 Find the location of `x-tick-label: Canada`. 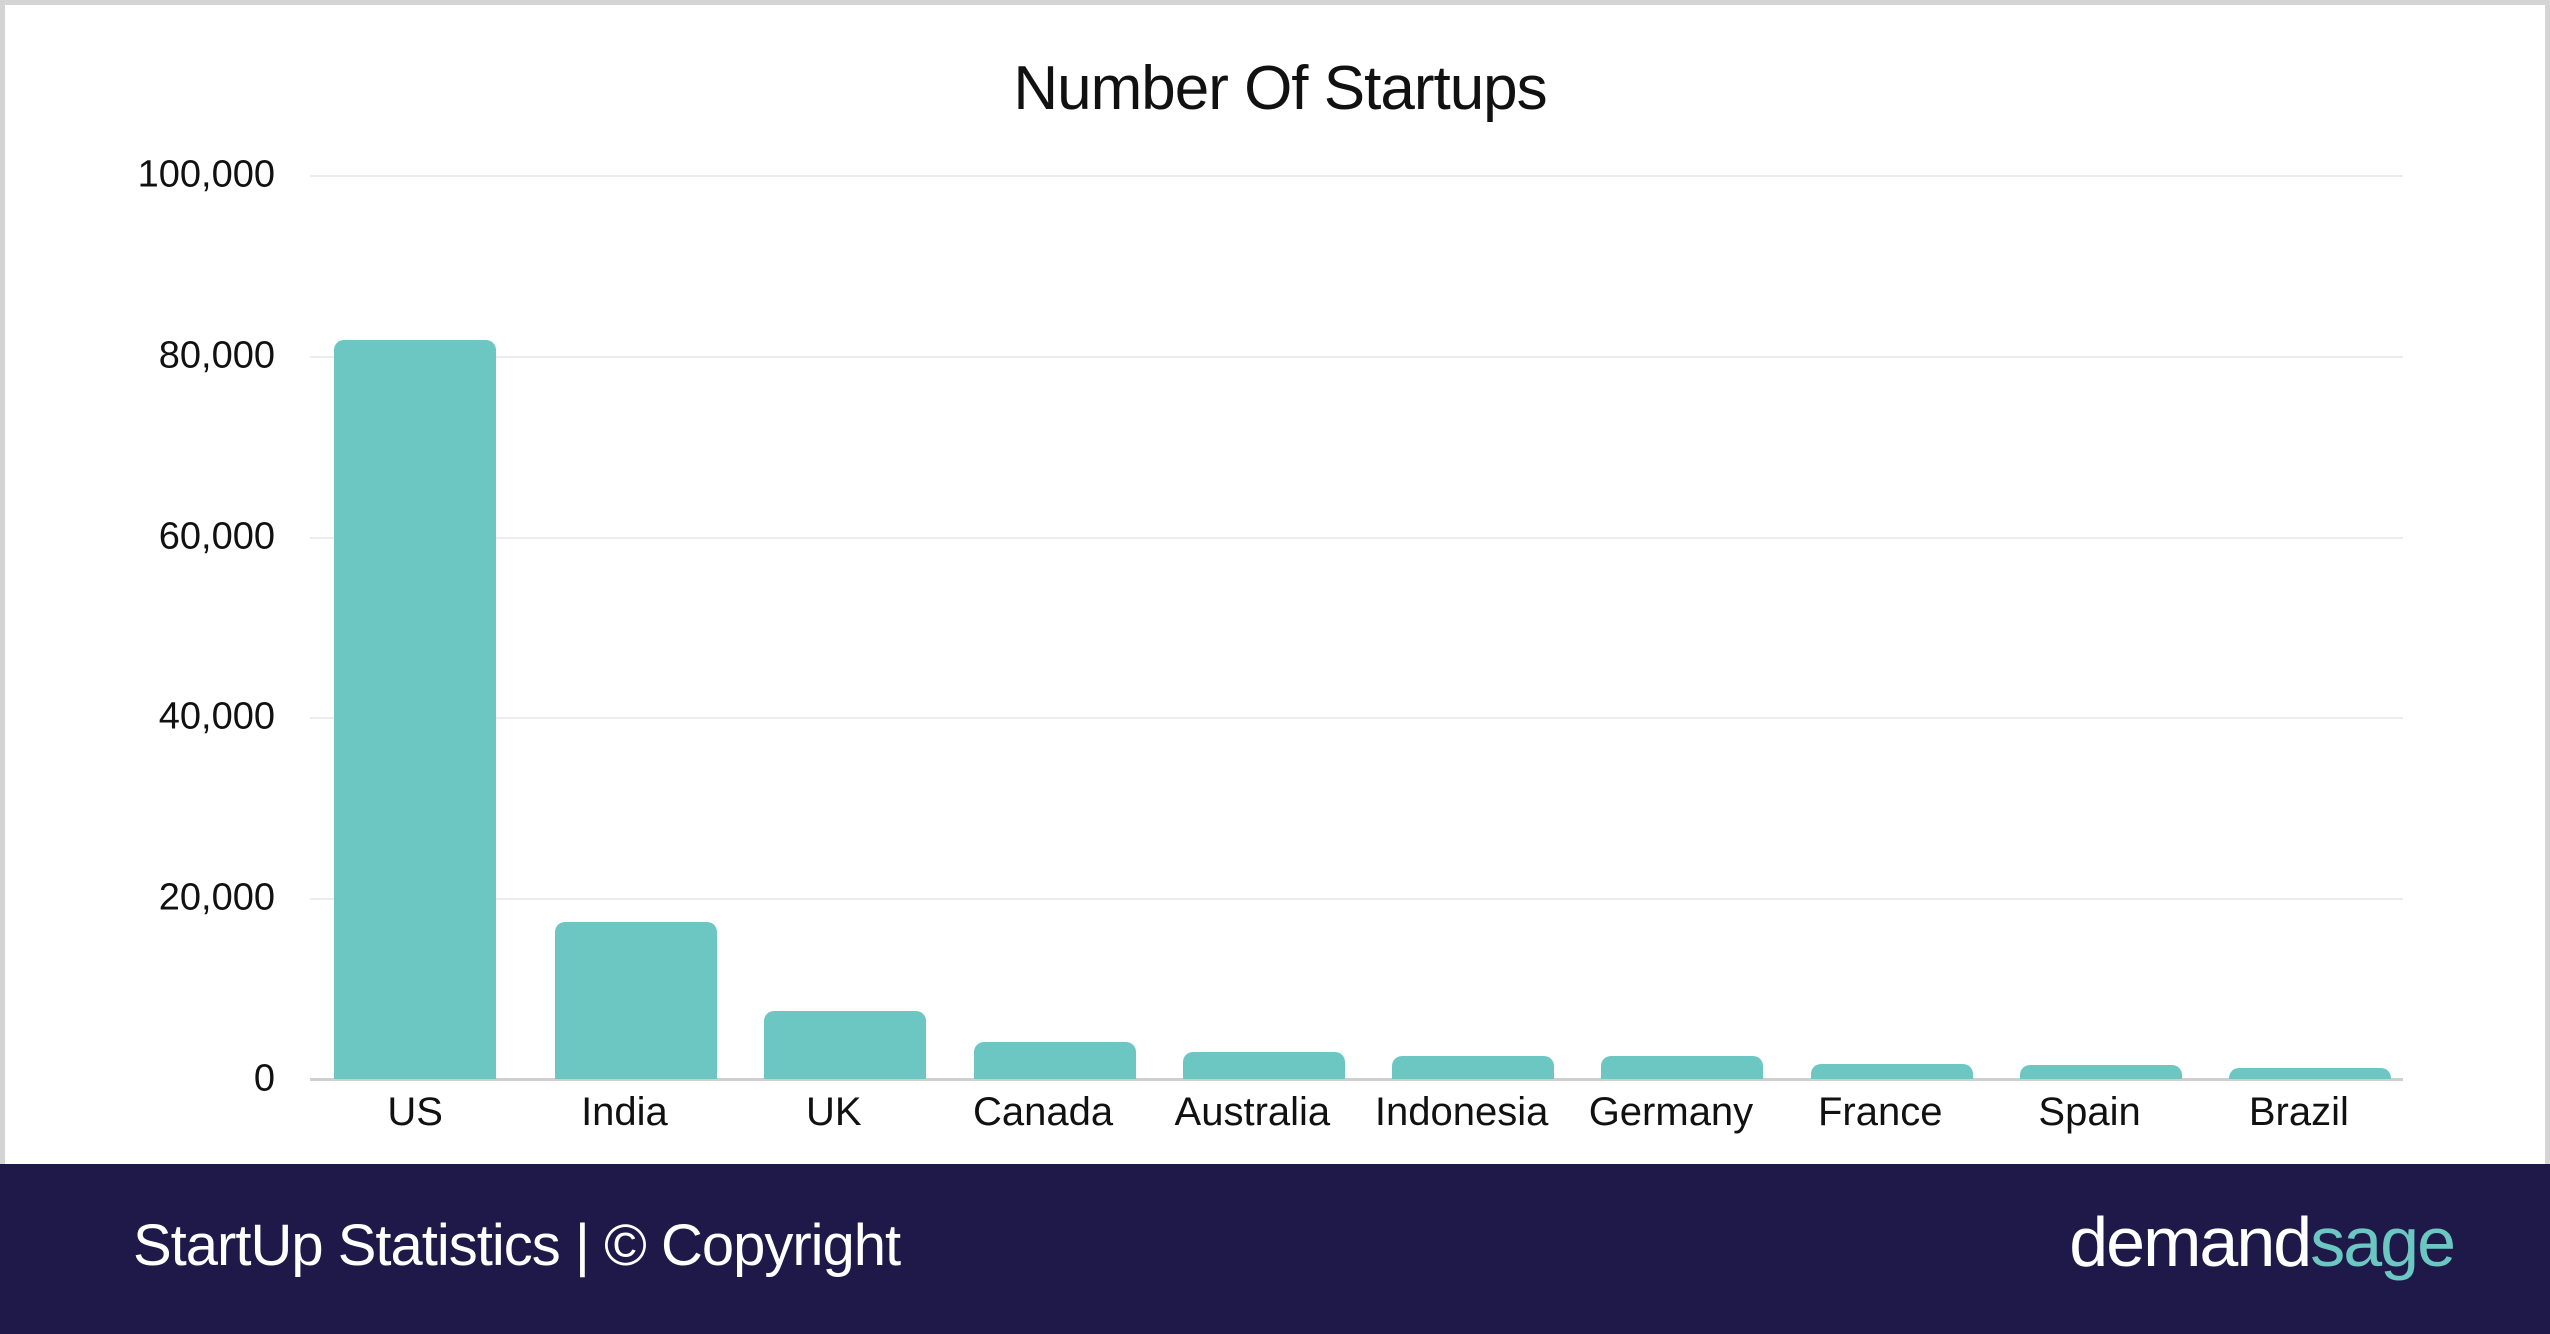

x-tick-label: Canada is located at coordinates (1043, 1112).